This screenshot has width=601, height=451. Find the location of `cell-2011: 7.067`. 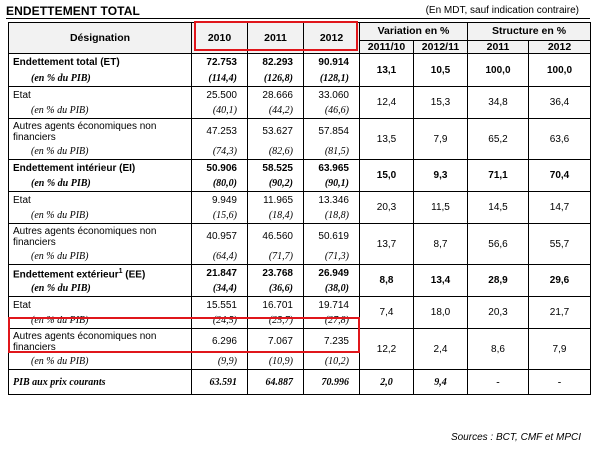

cell-2011: 7.067 is located at coordinates (275, 341).